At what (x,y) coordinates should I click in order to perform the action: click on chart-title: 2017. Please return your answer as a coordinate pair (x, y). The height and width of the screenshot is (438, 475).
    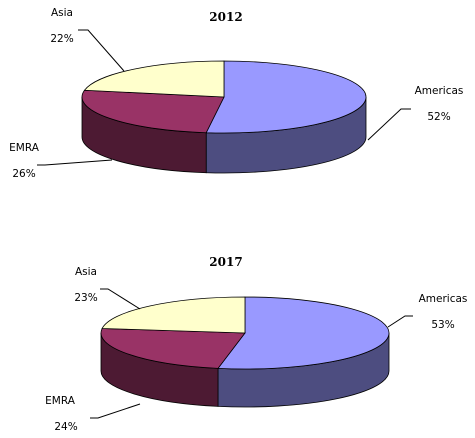
    Looking at the image, I should click on (225, 262).